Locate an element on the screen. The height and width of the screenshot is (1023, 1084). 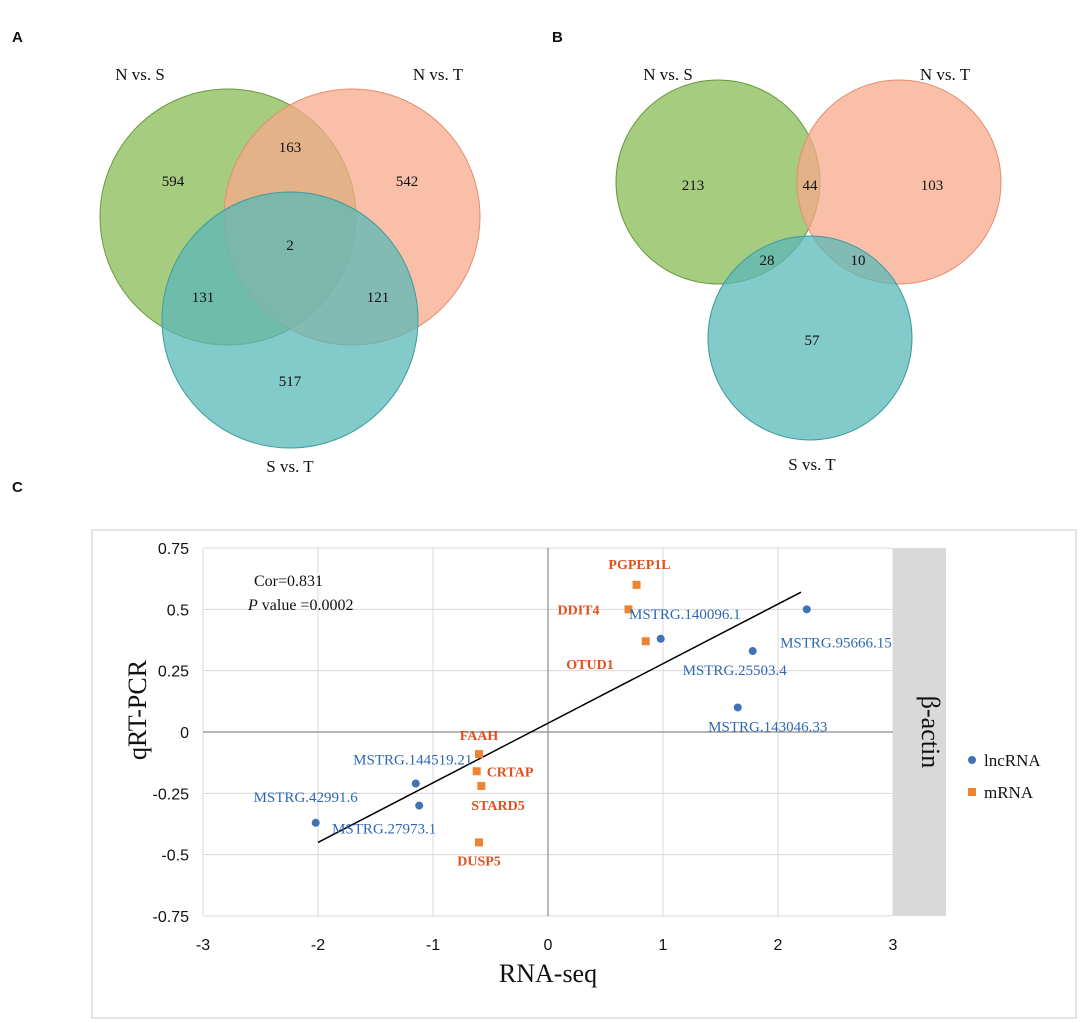
lncrna-label-mstrg-140096-1: MSTRG.140096.1 is located at coordinates (685, 615).